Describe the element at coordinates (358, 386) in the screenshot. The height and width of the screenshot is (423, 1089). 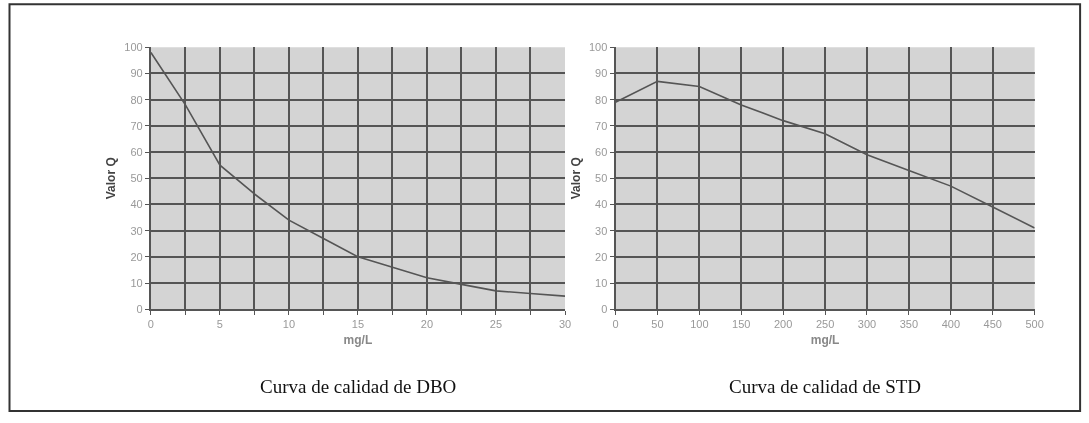
I see `text: Curva de calidad de DBO` at that location.